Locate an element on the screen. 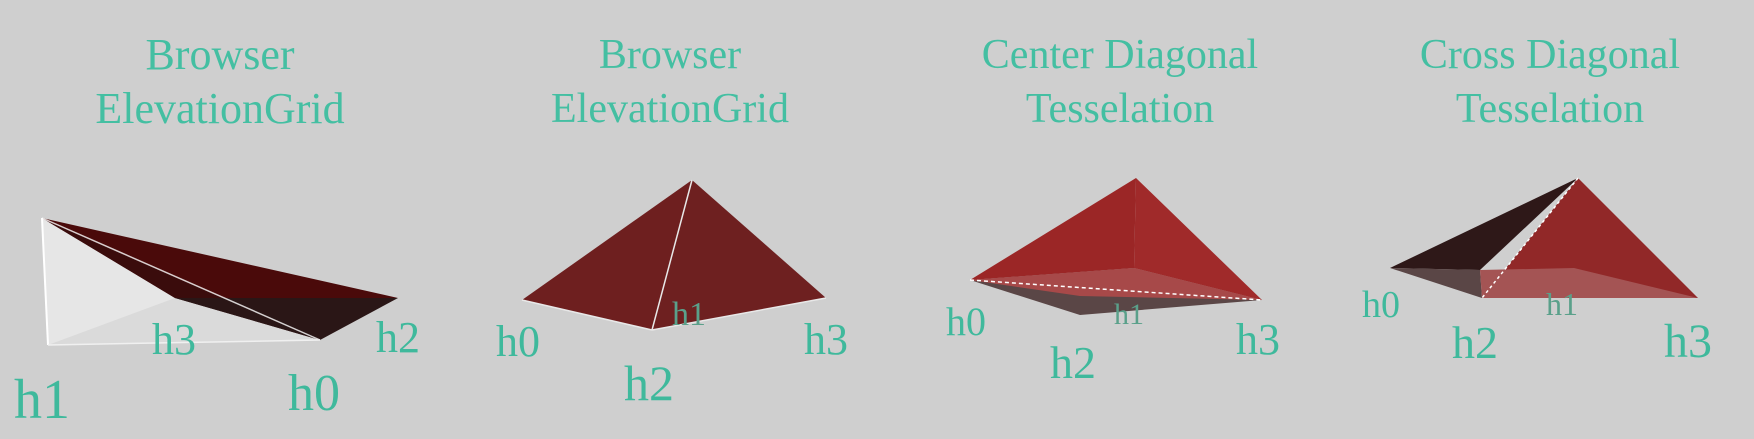 This screenshot has width=1754, height=439. panel-2-ridge is located at coordinates (672, 255).